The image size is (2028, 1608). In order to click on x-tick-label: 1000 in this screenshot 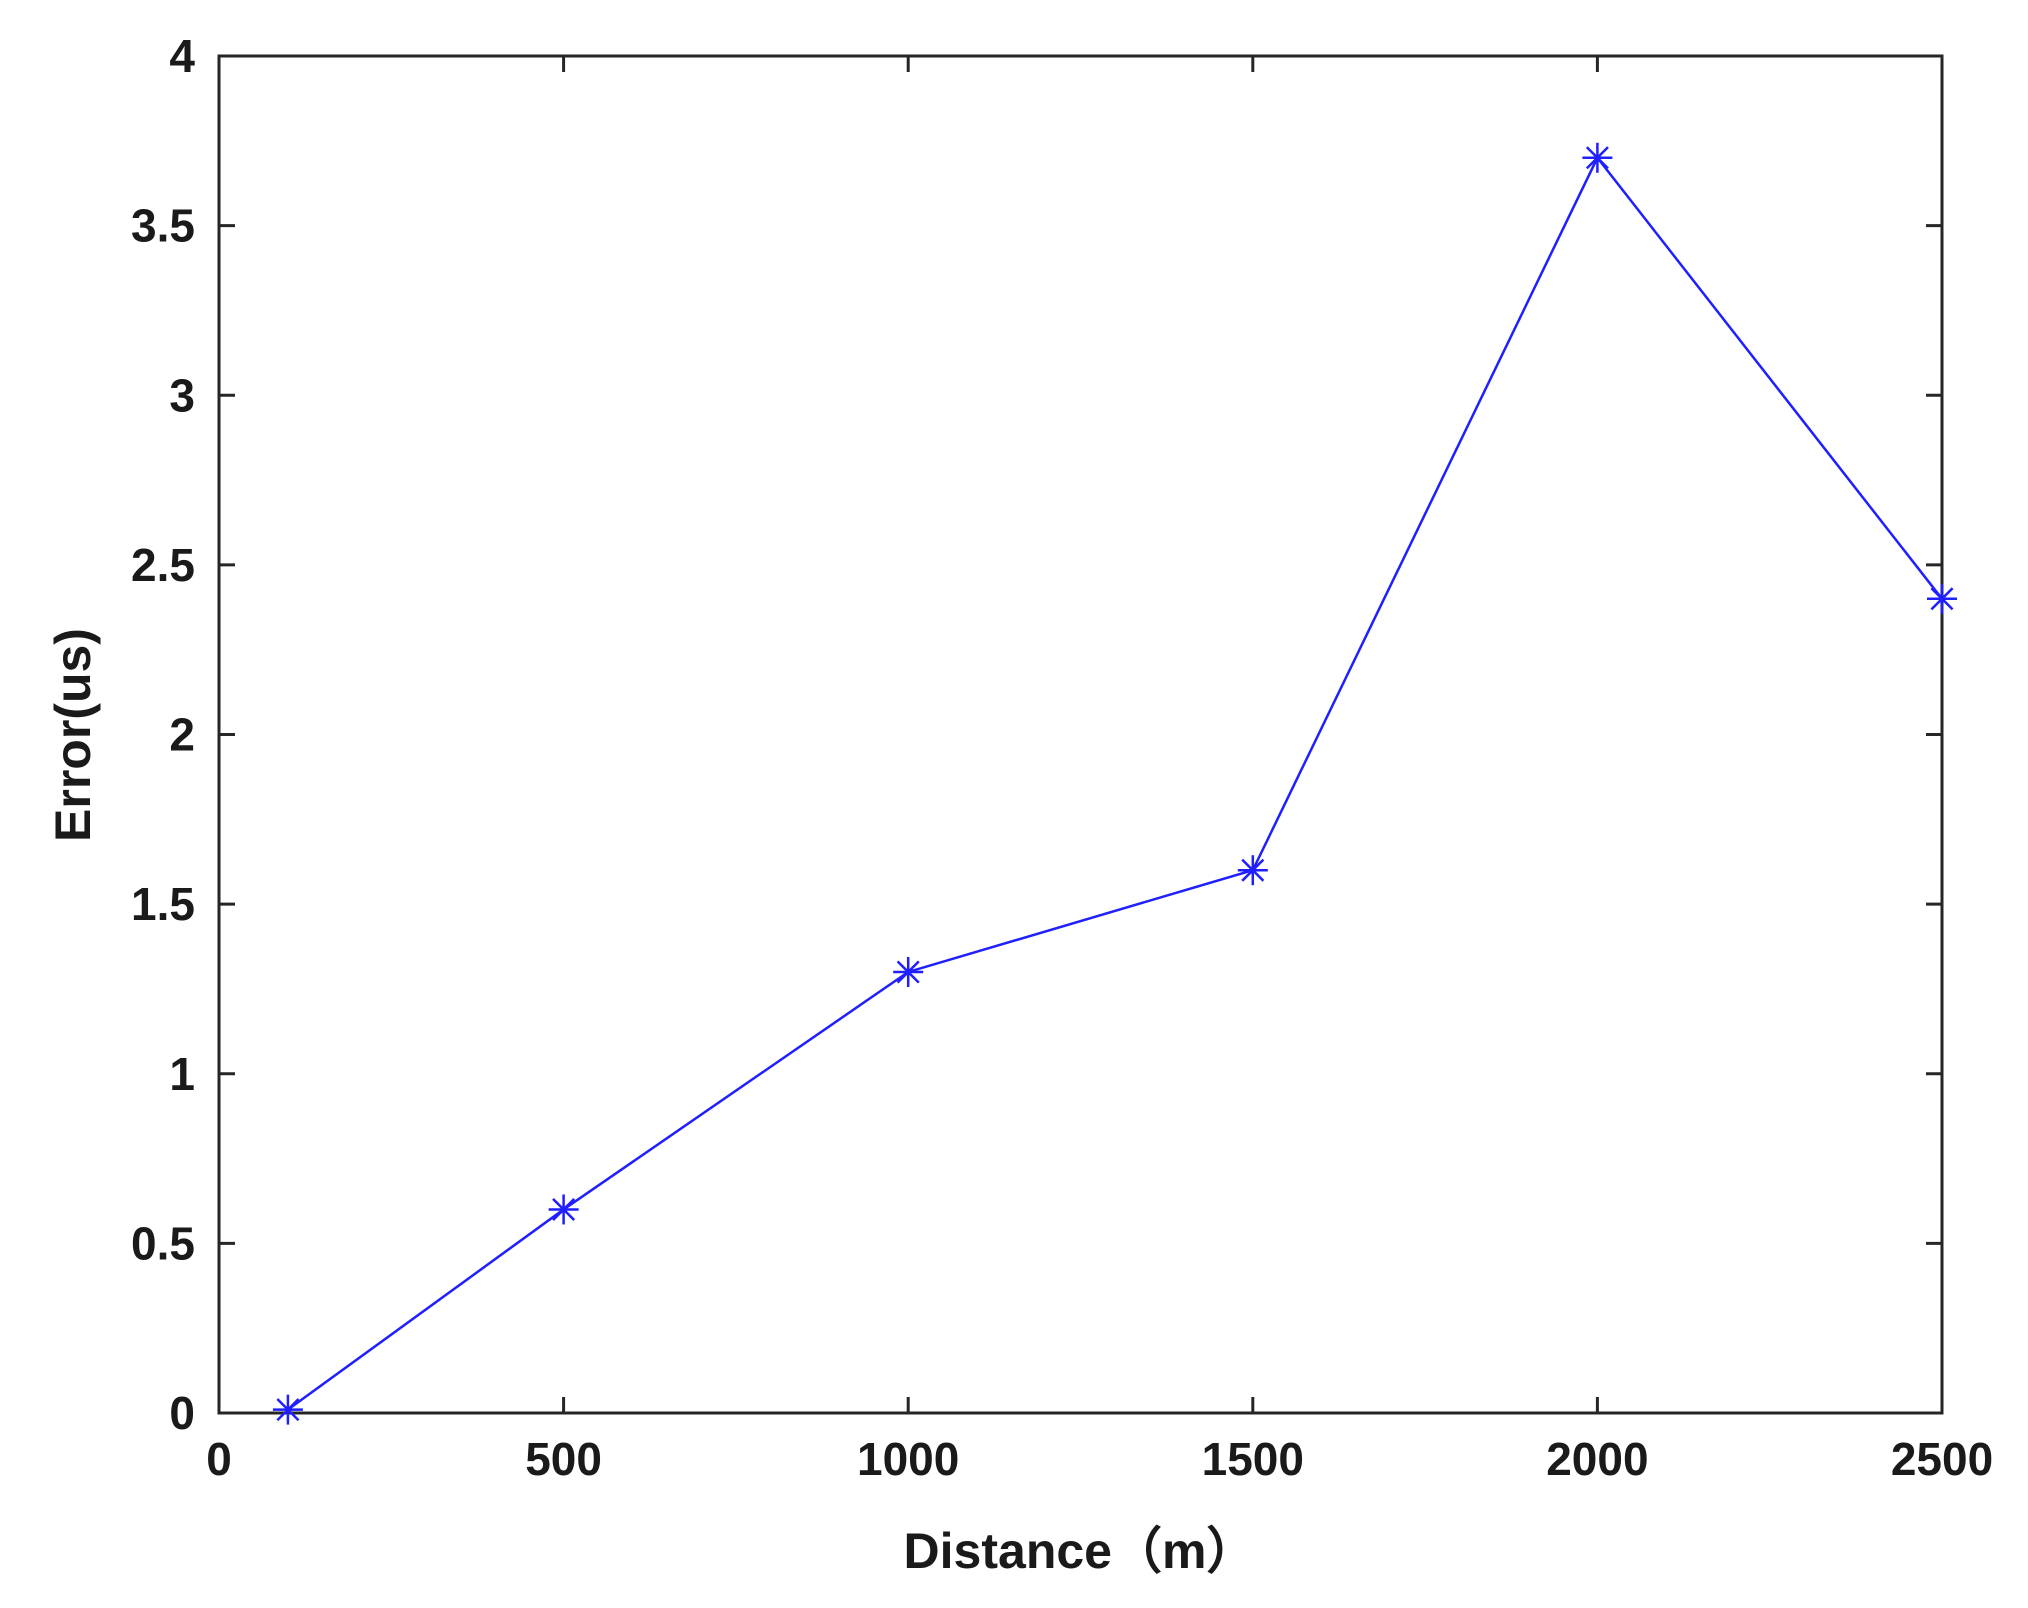, I will do `click(908, 1459)`.